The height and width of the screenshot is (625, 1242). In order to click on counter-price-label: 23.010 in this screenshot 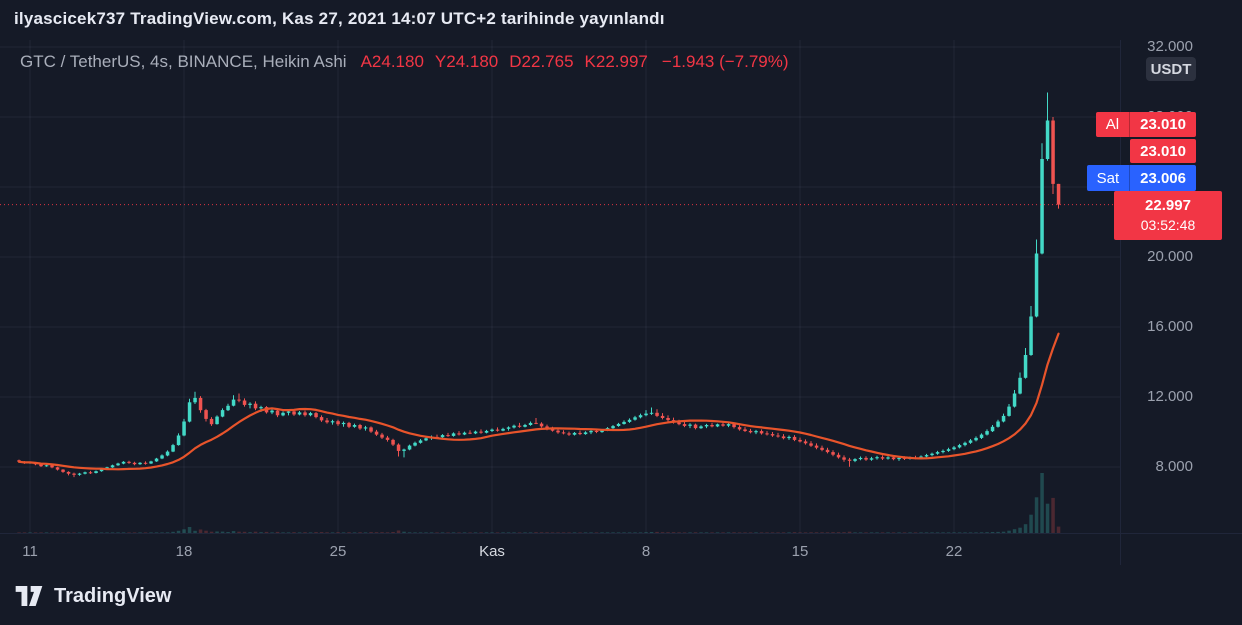, I will do `click(1163, 151)`.